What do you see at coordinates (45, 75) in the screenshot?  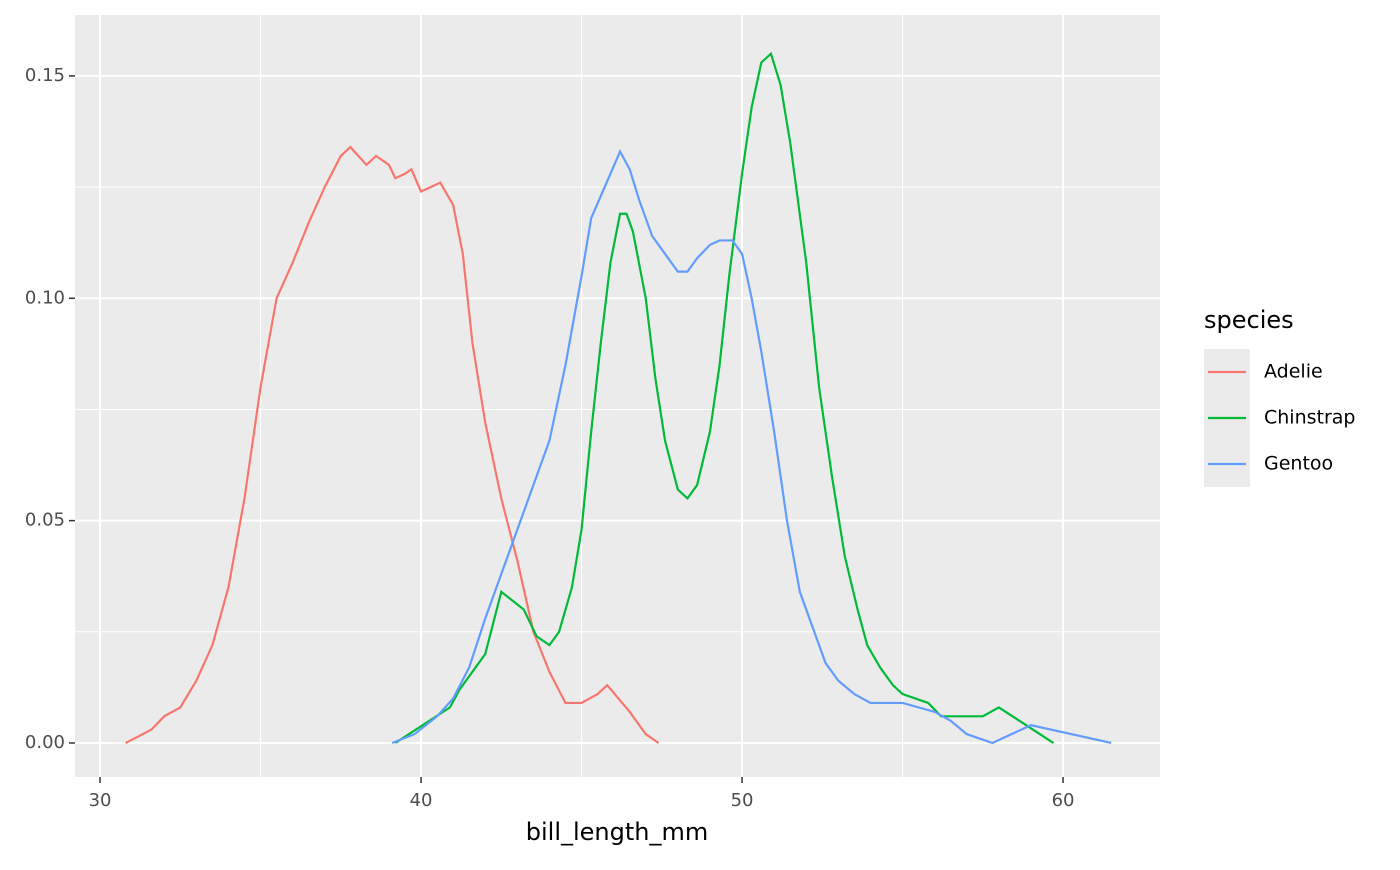 I see `y-tick-label: 0.15` at bounding box center [45, 75].